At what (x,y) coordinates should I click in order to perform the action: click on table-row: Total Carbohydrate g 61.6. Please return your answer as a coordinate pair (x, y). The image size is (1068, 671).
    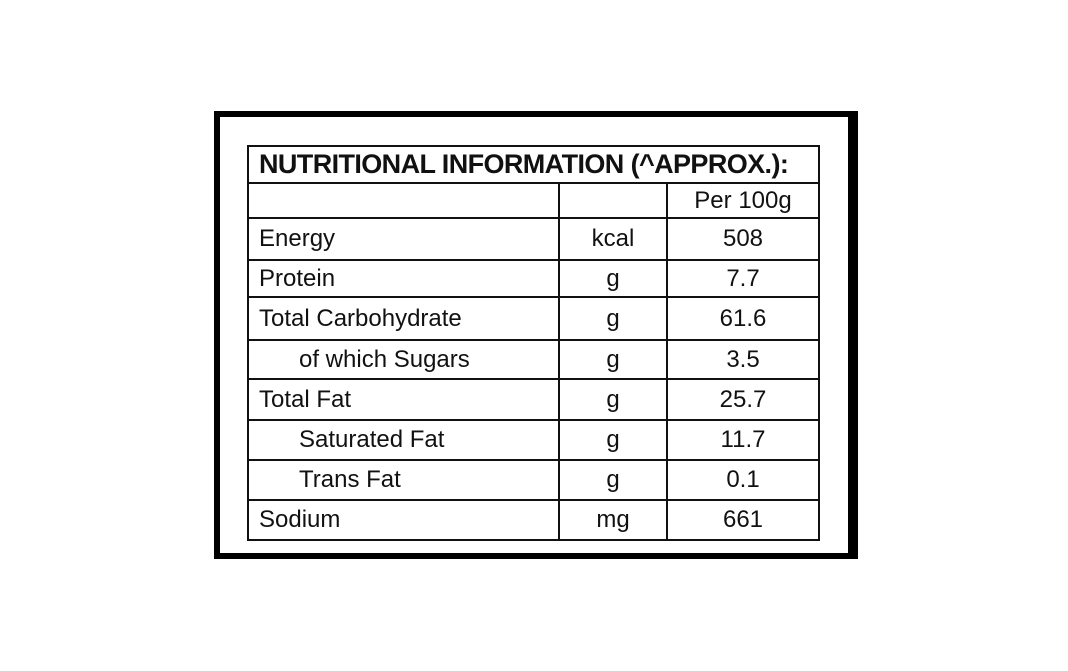
    Looking at the image, I should click on (533, 318).